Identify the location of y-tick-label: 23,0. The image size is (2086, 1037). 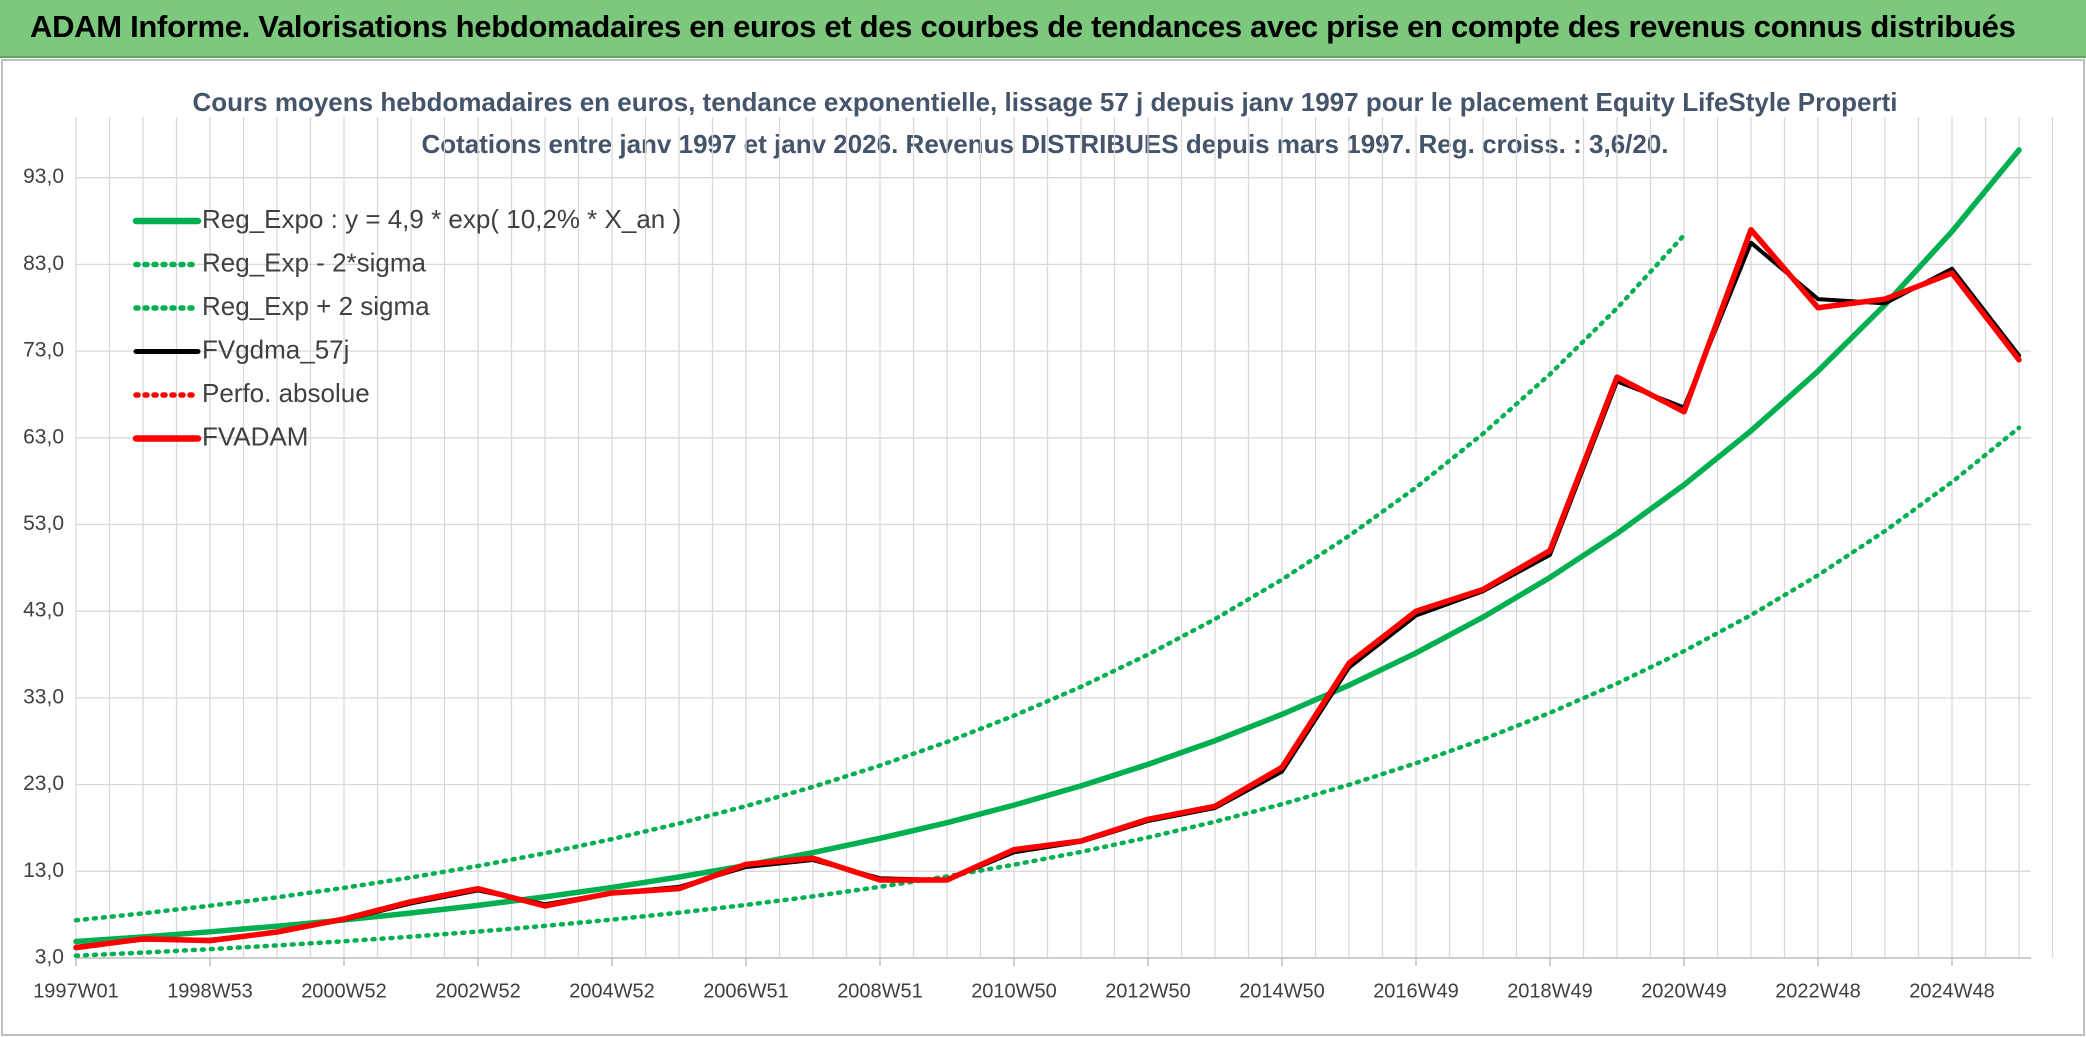
(43, 783).